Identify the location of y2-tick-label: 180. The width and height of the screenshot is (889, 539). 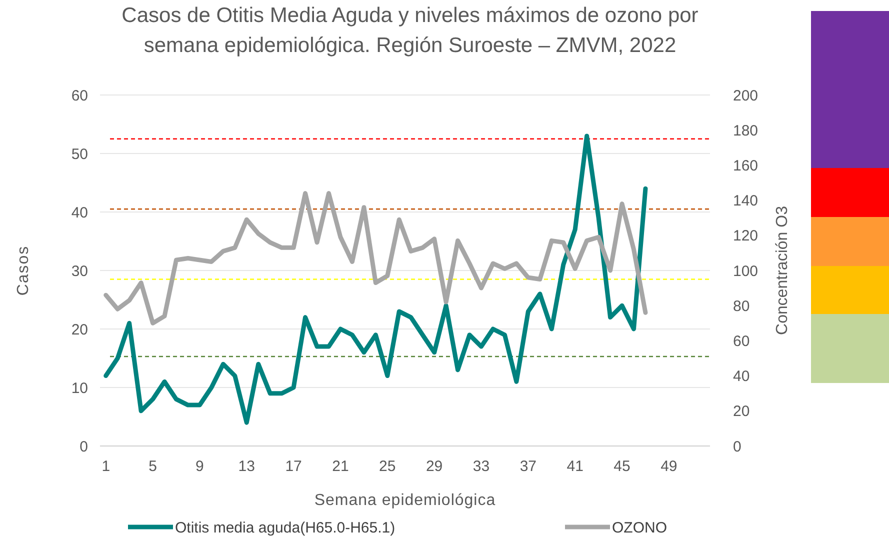
(745, 131).